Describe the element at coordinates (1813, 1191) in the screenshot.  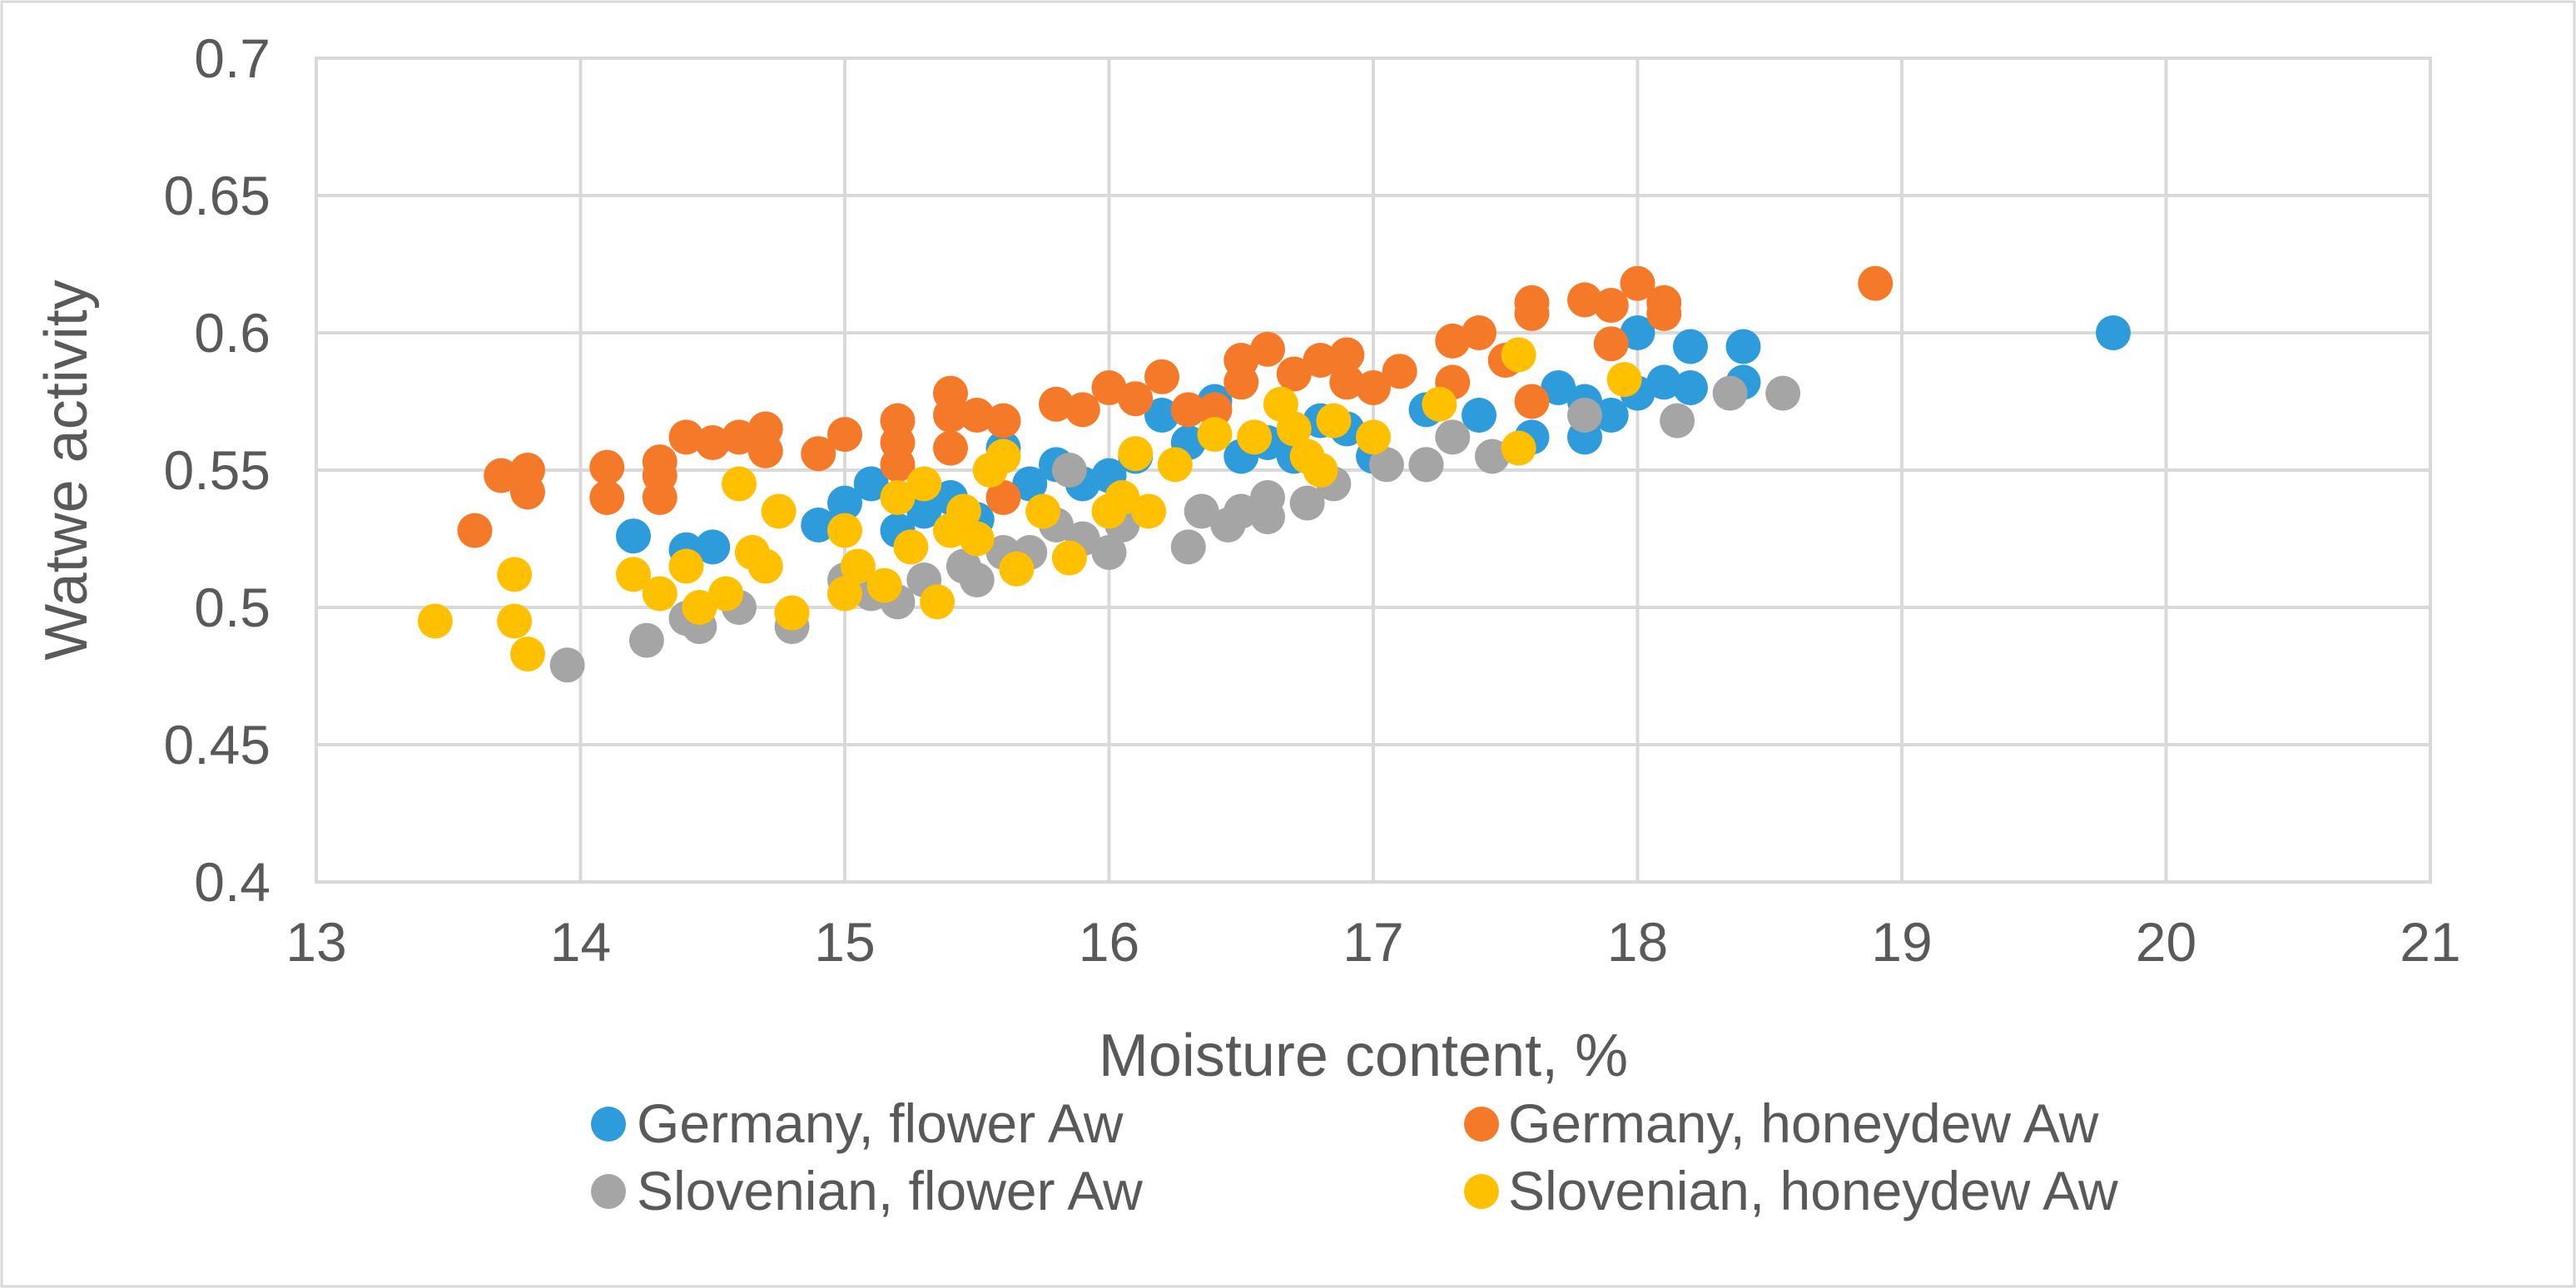
I see `legend-label-slovenian-honeydew: Slovenian, honeydew Aw` at that location.